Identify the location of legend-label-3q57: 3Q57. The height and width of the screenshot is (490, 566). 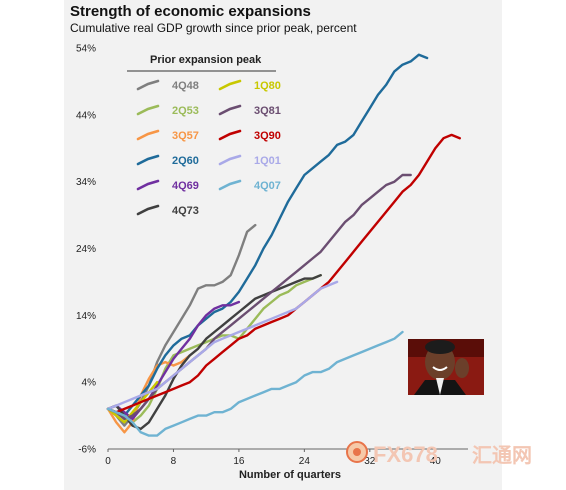
(185, 136).